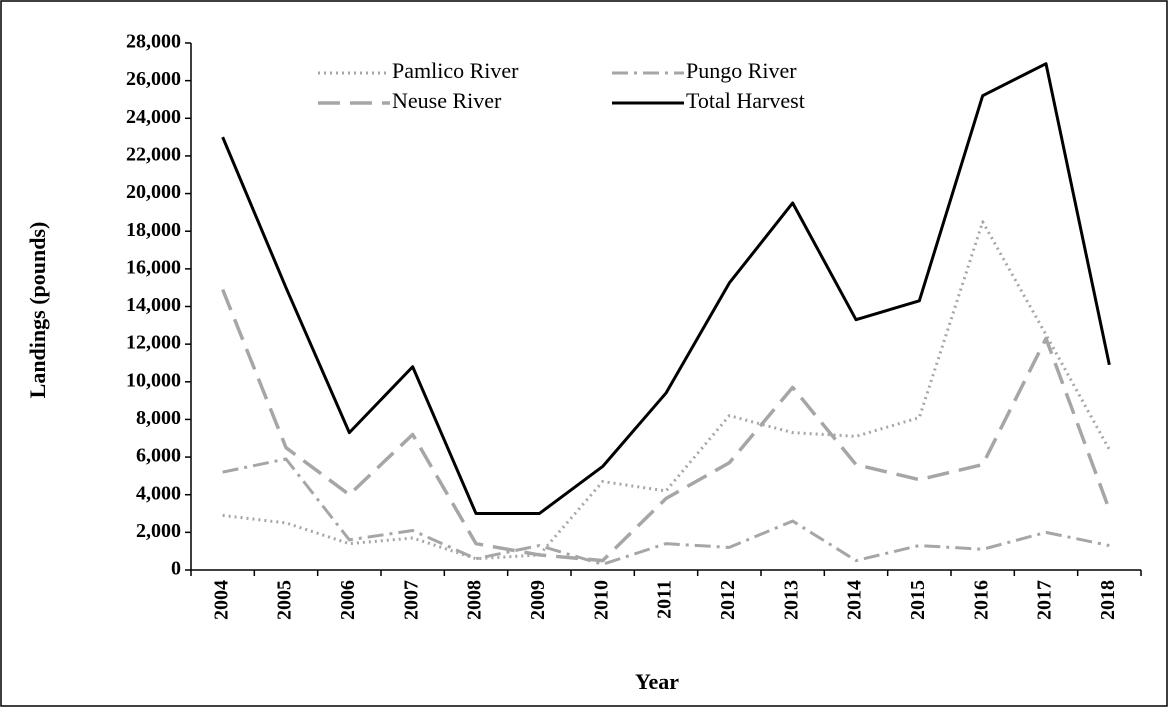  What do you see at coordinates (153, 79) in the screenshot?
I see `y-tick-label: 26,000` at bounding box center [153, 79].